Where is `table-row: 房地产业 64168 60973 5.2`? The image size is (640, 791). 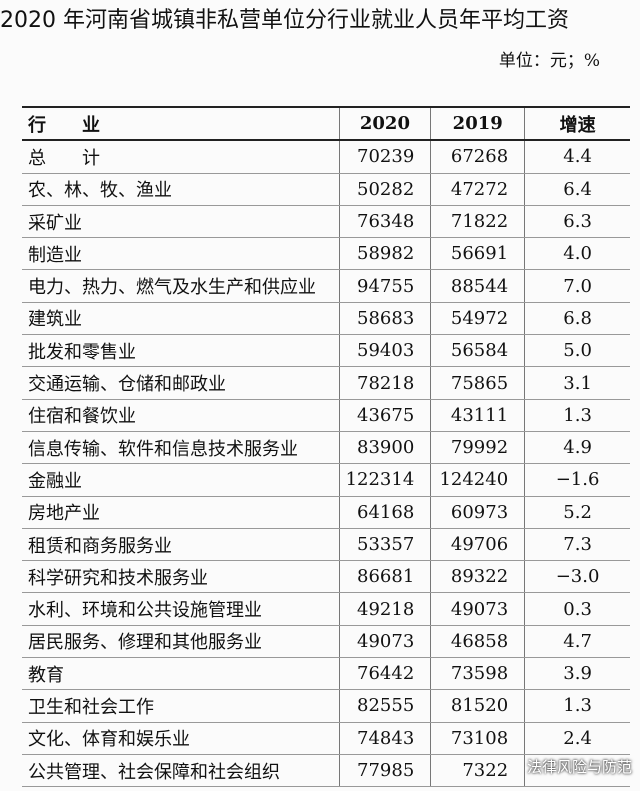
table-row: 房地产业 64168 60973 5.2 is located at coordinates (326, 512).